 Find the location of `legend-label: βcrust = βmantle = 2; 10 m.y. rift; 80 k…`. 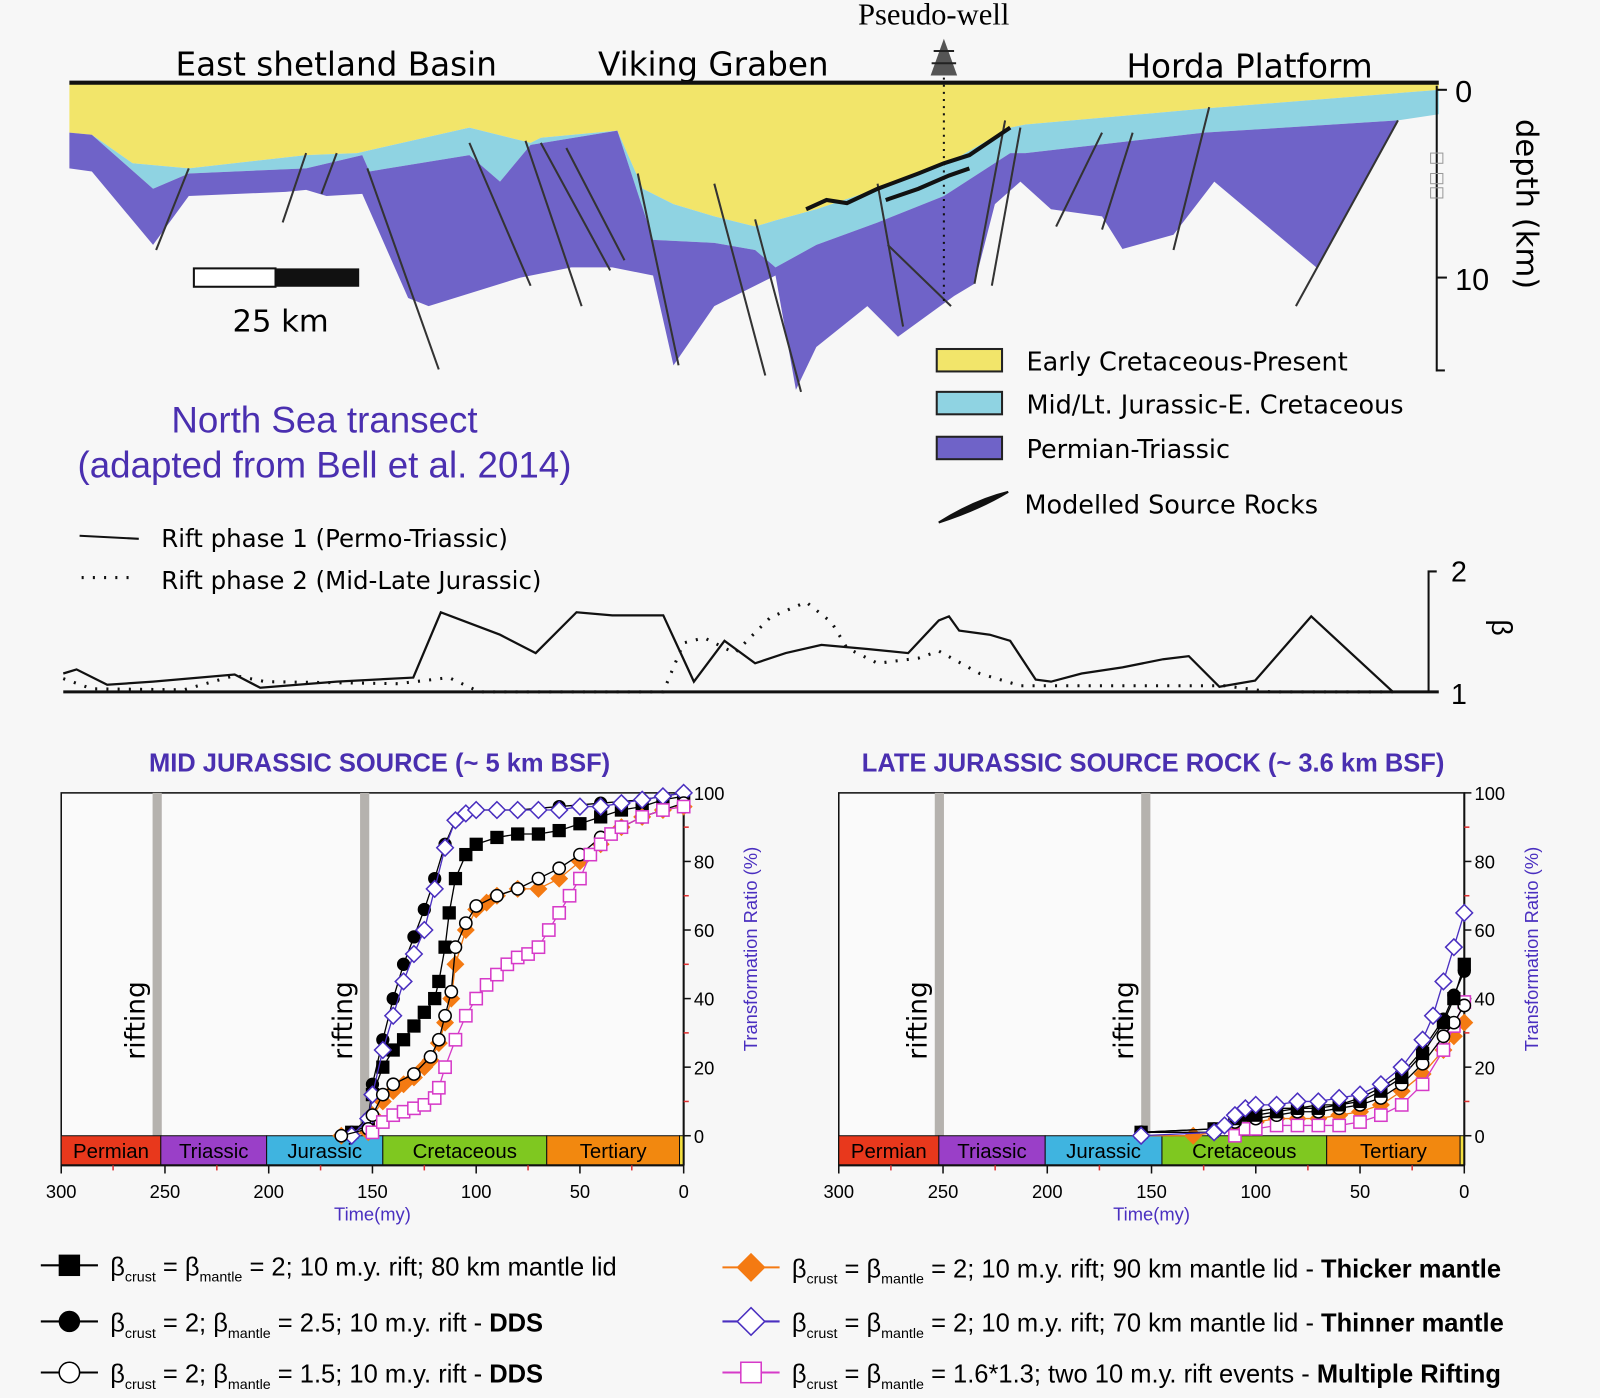

legend-label: βcrust = βmantle = 2; 10 m.y. rift; 80 k… is located at coordinates (363, 1270).